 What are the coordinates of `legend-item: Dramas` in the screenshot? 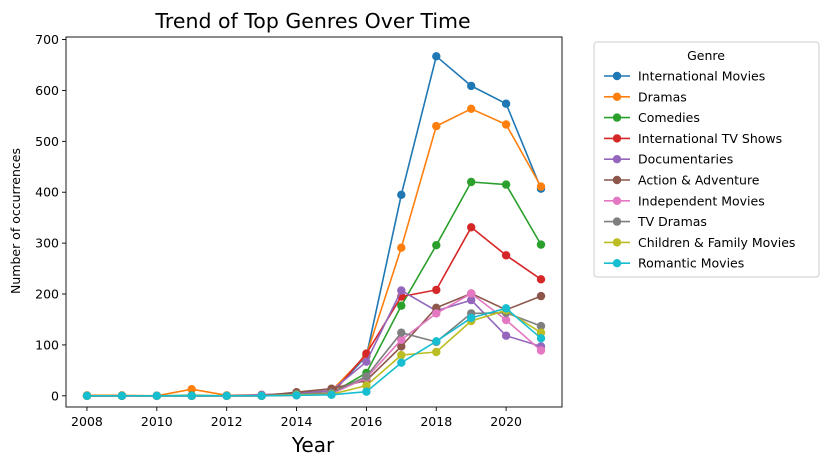 It's located at (645, 96).